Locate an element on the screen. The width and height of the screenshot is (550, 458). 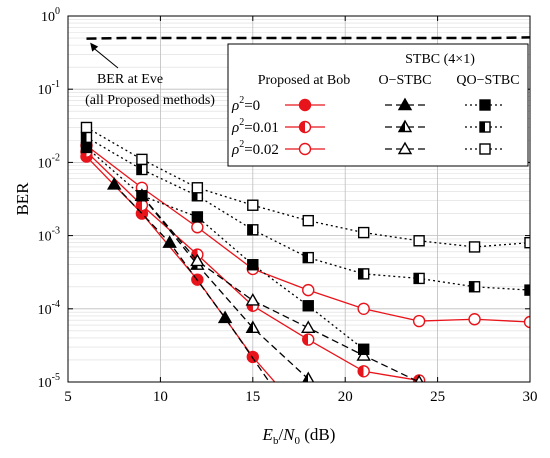
legend-rho-value: =0.02 is located at coordinates (261, 150).